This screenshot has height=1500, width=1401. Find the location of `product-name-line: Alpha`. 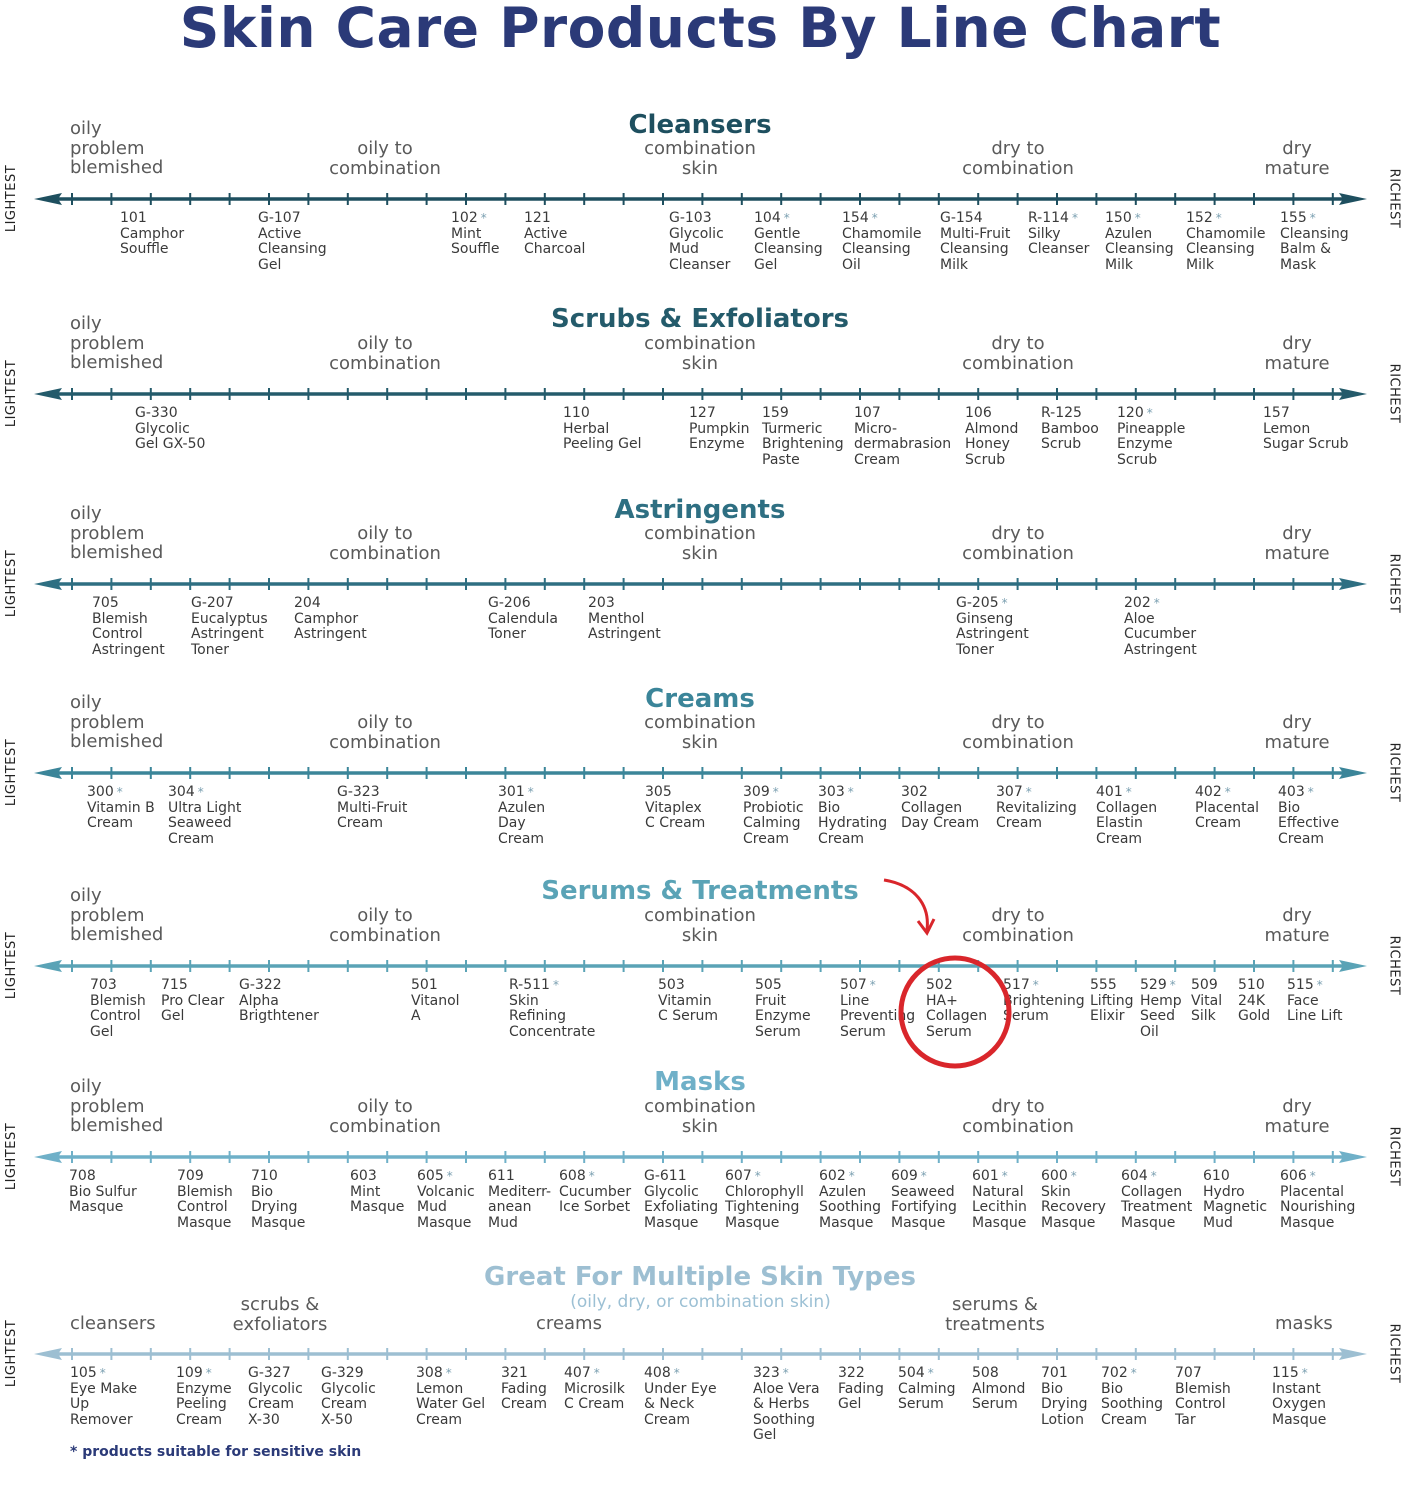

product-name-line: Alpha is located at coordinates (259, 1000).